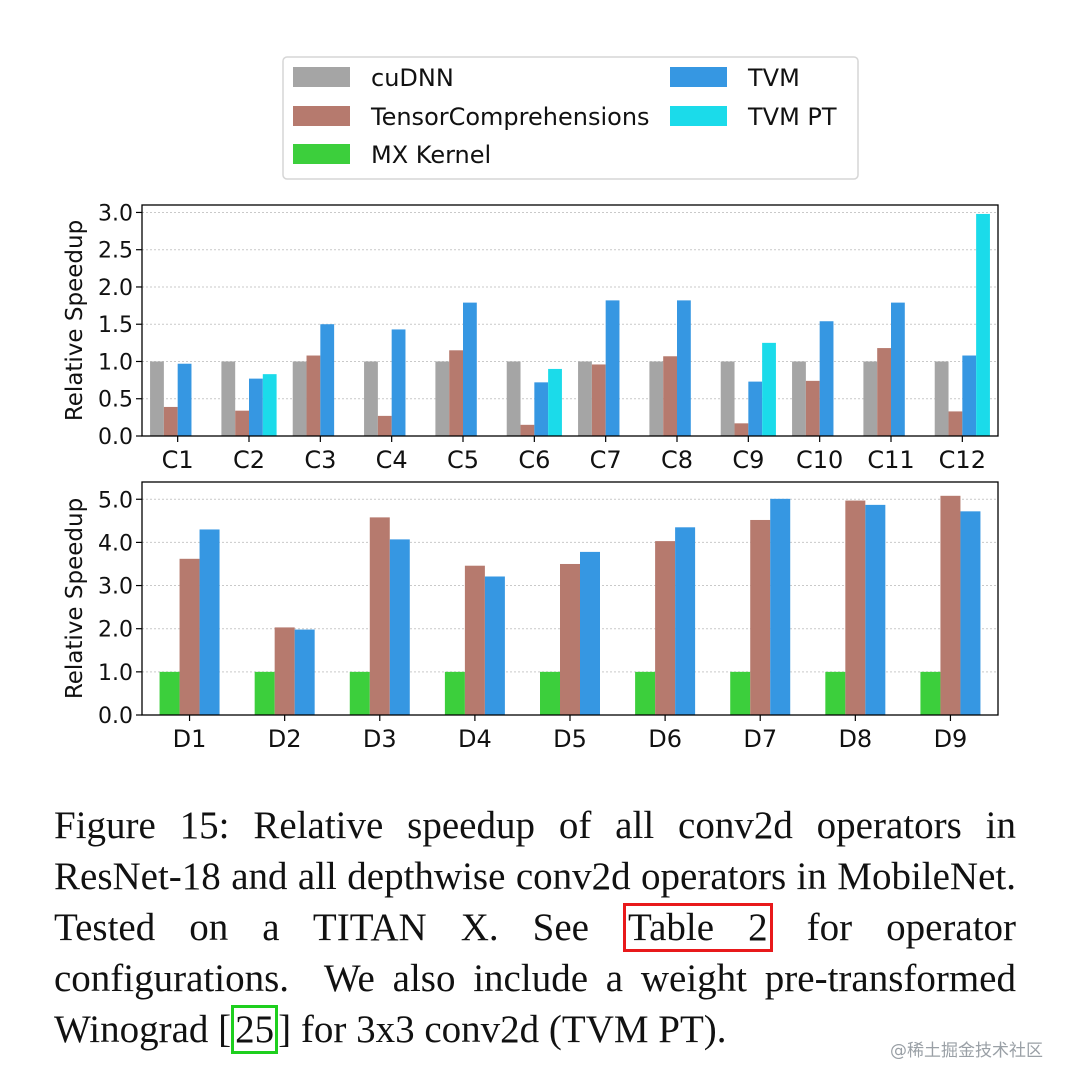  What do you see at coordinates (773, 78) in the screenshot?
I see `legend-label: TVM` at bounding box center [773, 78].